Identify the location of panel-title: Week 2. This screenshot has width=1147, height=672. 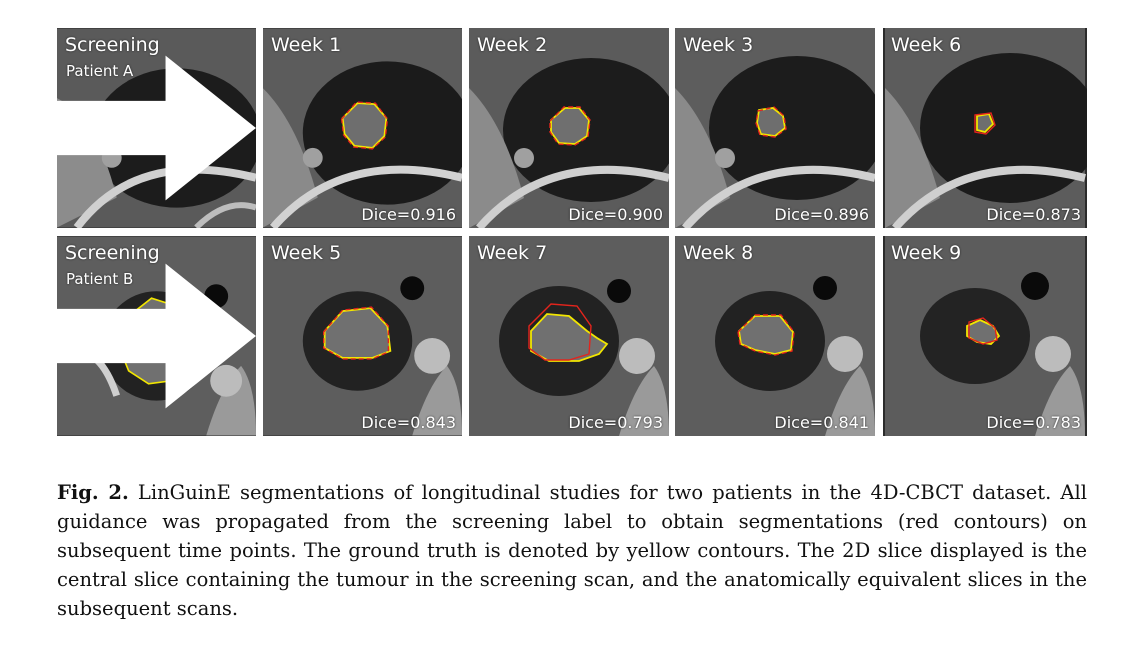
(512, 45).